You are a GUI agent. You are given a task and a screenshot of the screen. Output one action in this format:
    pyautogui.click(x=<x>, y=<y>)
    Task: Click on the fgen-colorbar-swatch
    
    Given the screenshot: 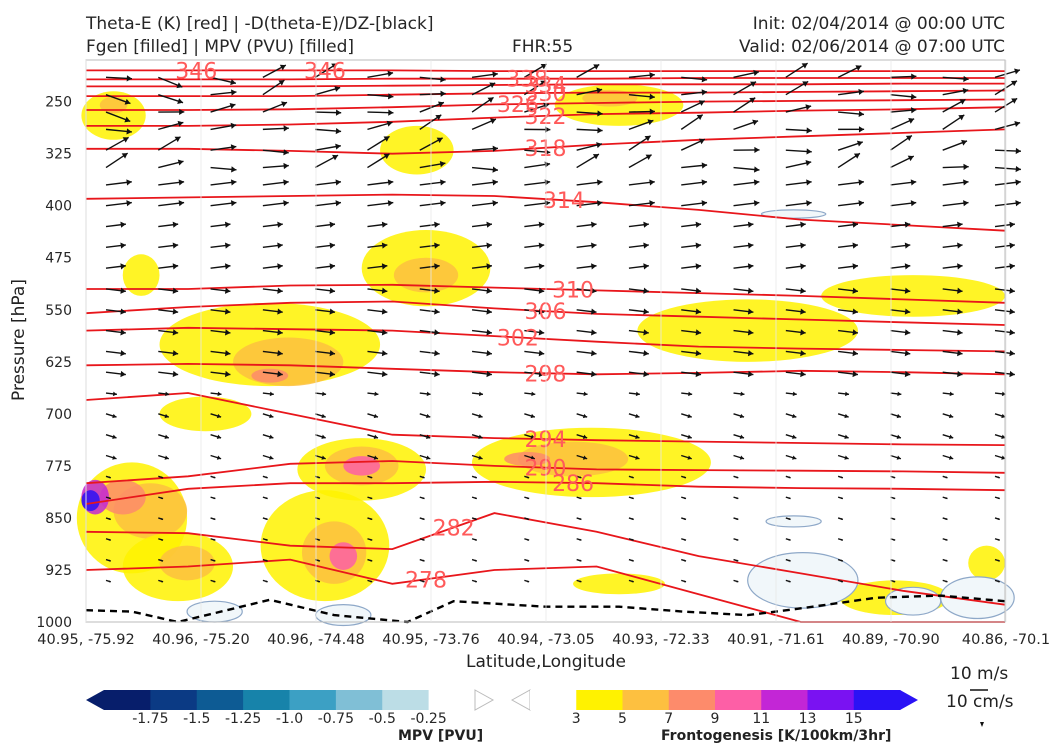 What is the action you would take?
    pyautogui.click(x=646, y=700)
    